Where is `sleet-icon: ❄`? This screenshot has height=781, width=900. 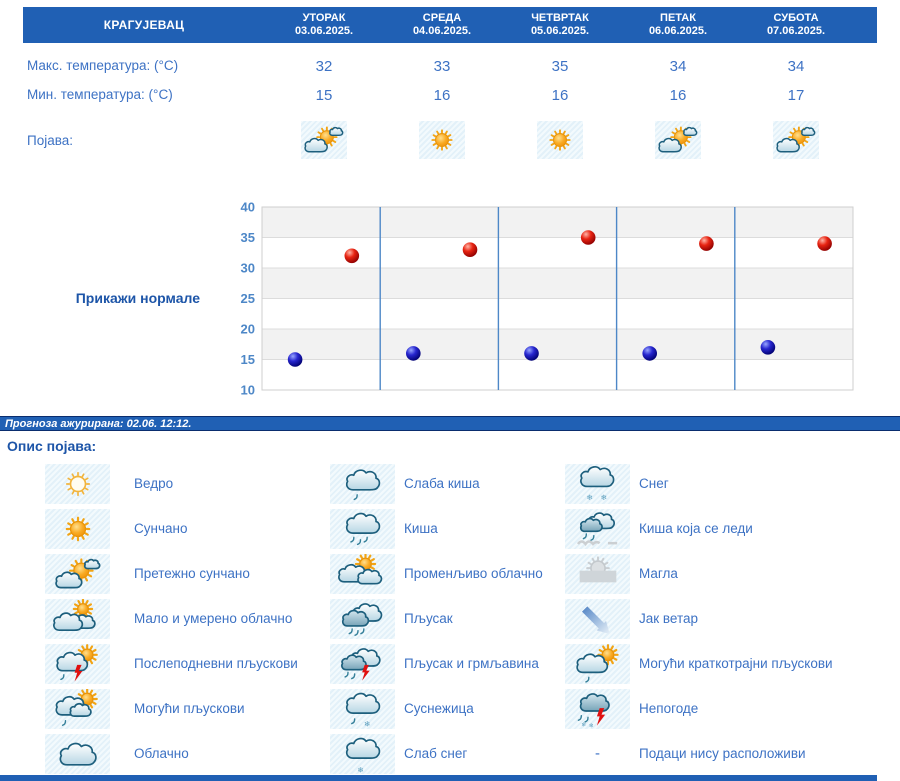
sleet-icon: ❄ is located at coordinates (362, 708).